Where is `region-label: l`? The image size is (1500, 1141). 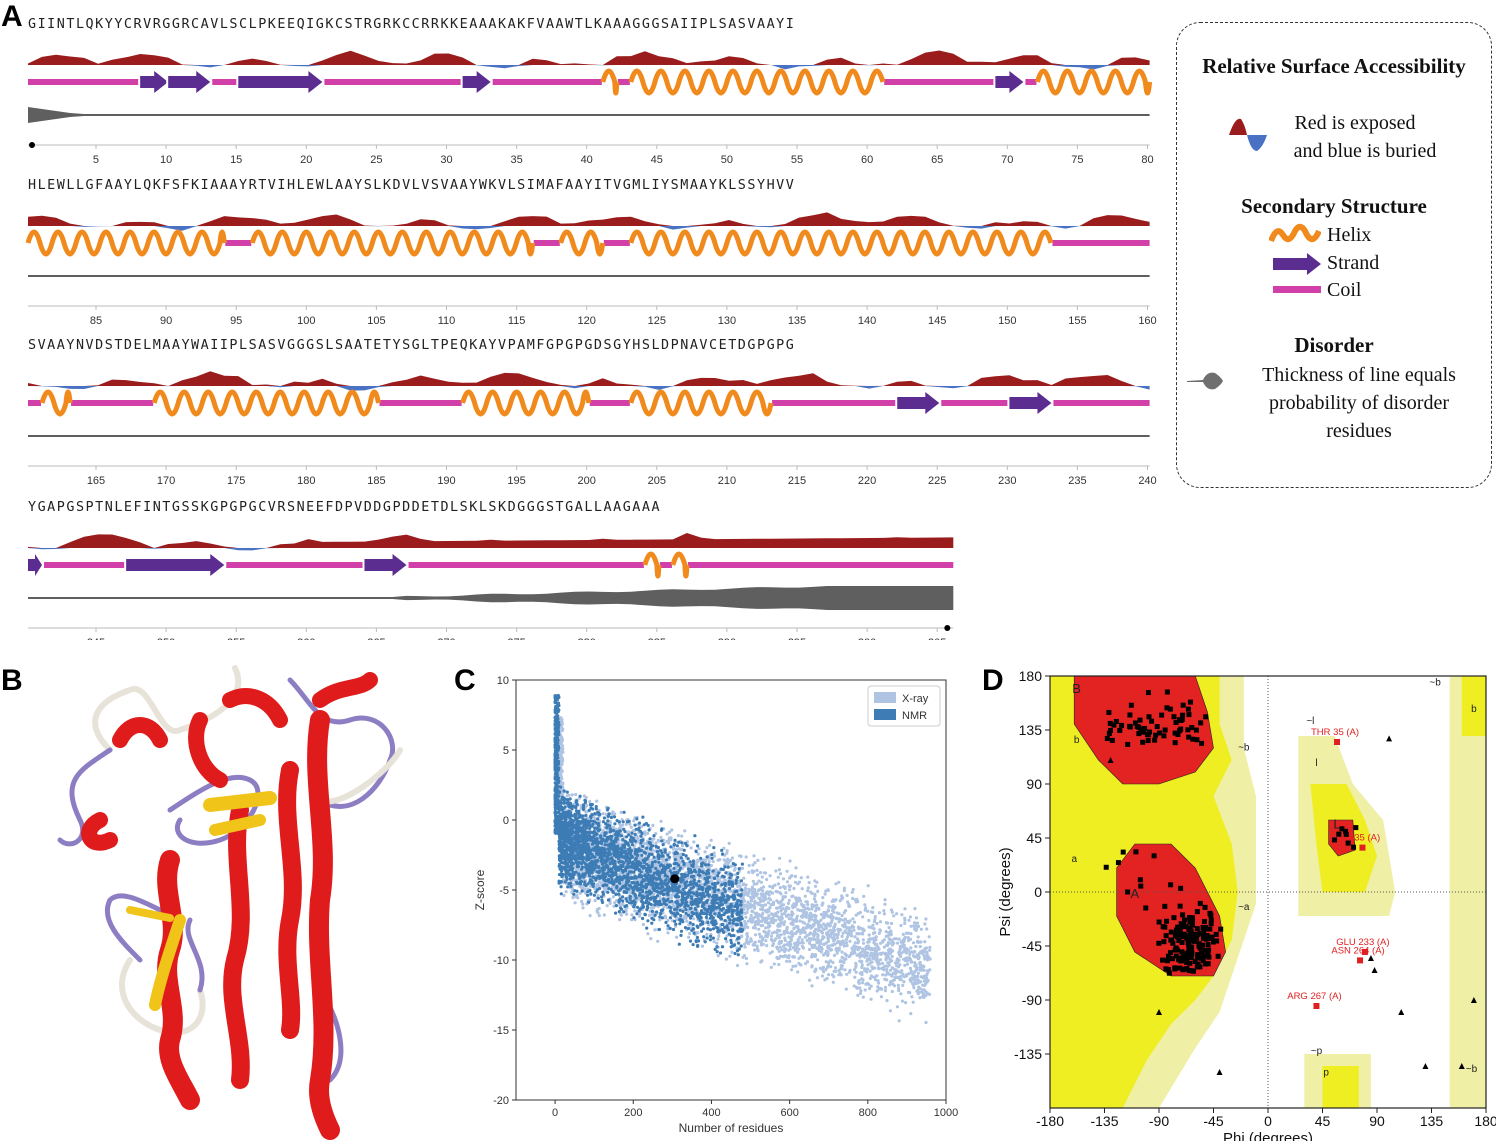
region-label: l is located at coordinates (1316, 763).